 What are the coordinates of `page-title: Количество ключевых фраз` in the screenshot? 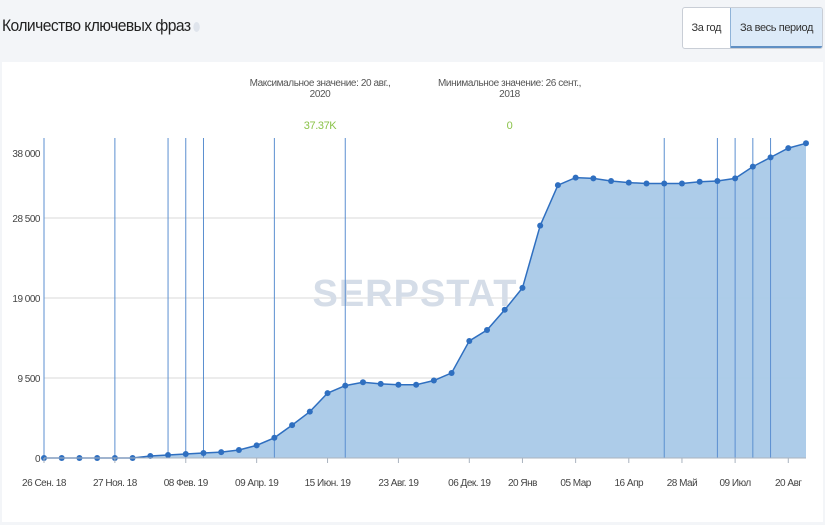 It's located at (101, 26).